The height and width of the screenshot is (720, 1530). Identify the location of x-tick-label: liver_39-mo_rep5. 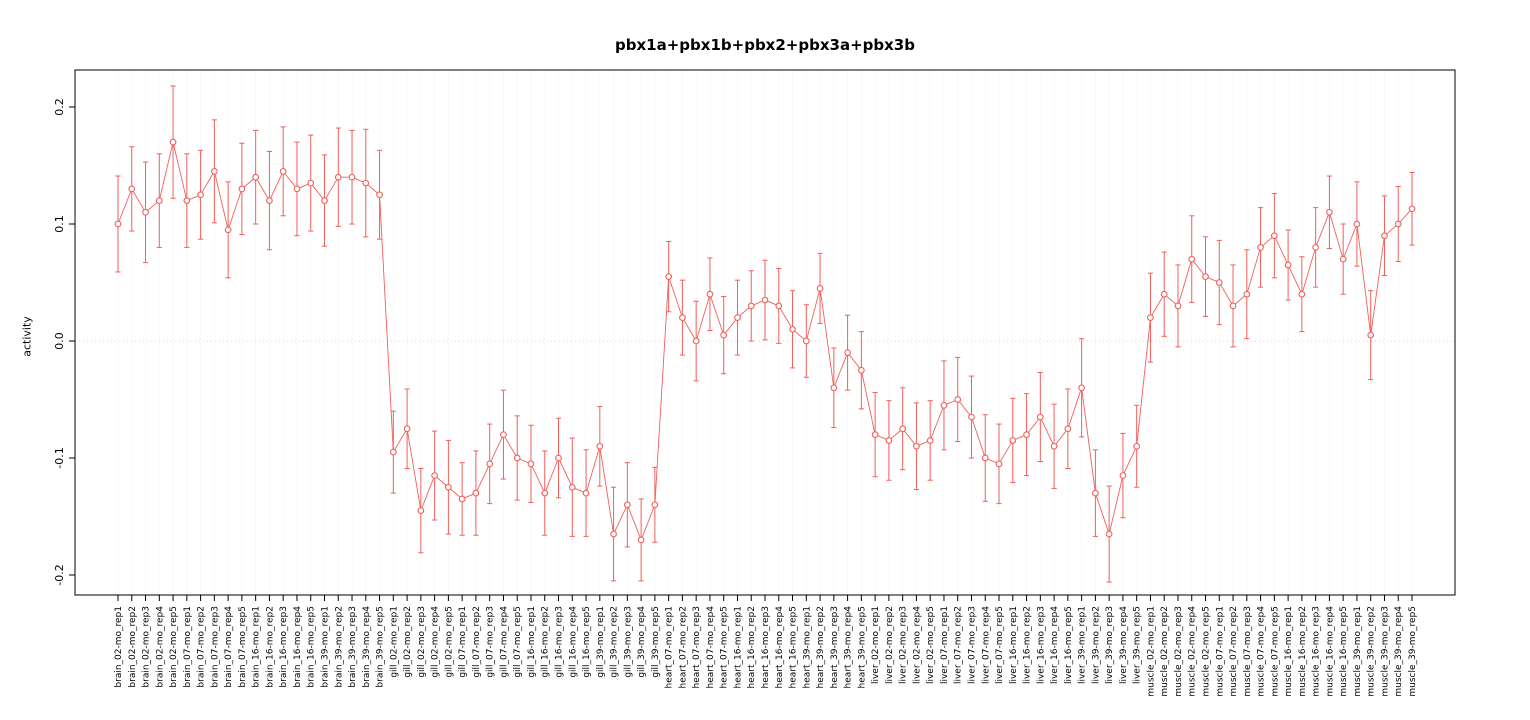
(1138, 645).